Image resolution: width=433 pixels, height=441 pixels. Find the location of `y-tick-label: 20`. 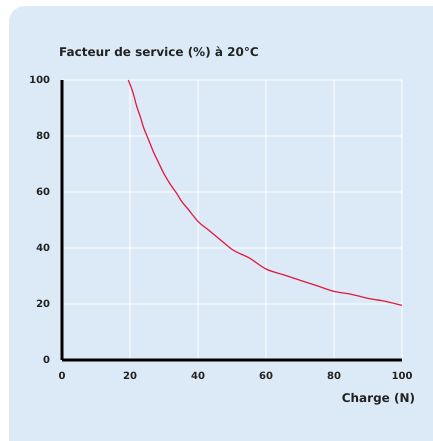

y-tick-label: 20 is located at coordinates (43, 304).